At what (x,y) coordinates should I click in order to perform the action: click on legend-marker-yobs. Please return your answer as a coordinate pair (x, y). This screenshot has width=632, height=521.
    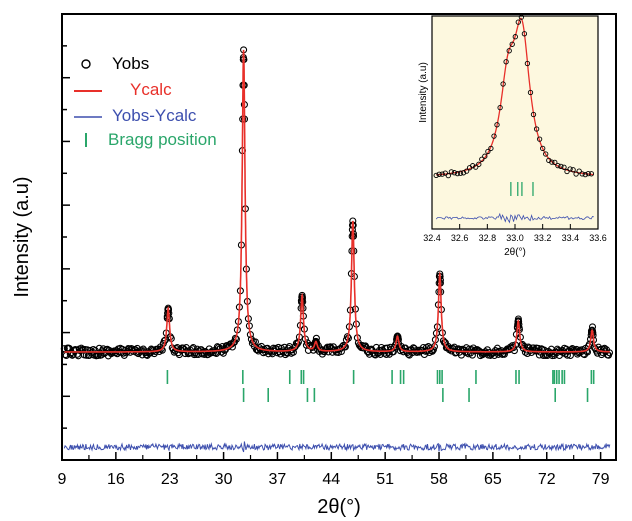
    Looking at the image, I should click on (86, 64).